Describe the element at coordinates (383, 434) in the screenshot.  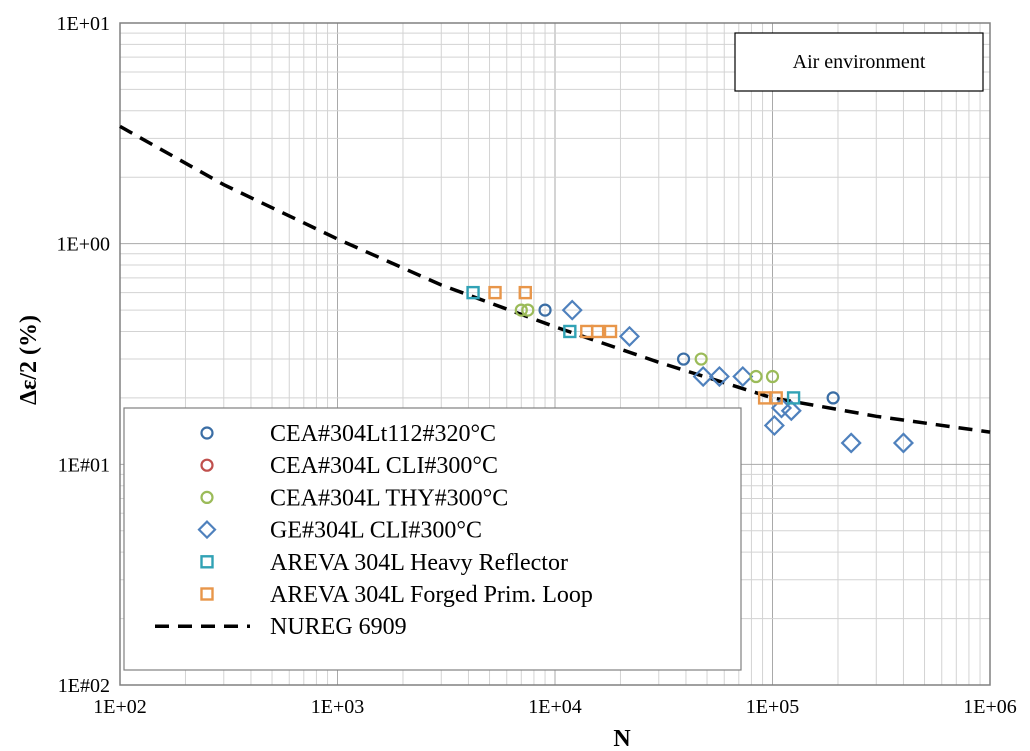
I see `legend-label: CEA#304Lt112#320°C` at that location.